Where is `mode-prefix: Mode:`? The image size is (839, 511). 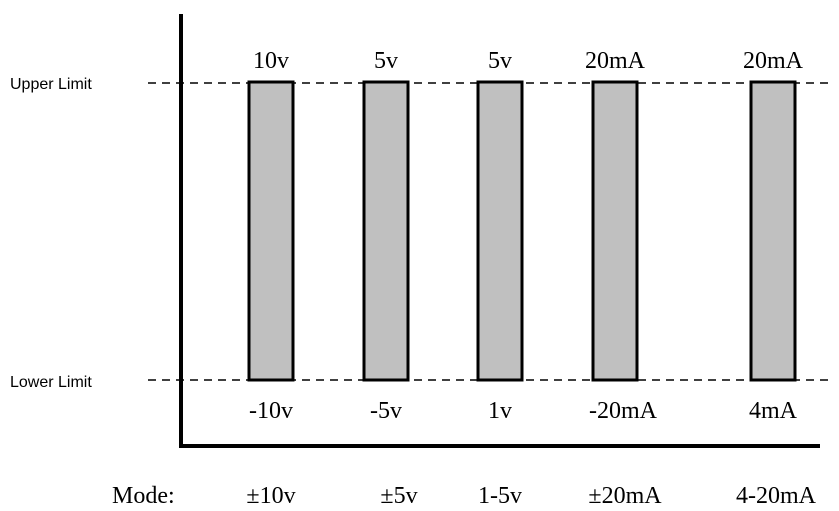
mode-prefix: Mode: is located at coordinates (143, 496).